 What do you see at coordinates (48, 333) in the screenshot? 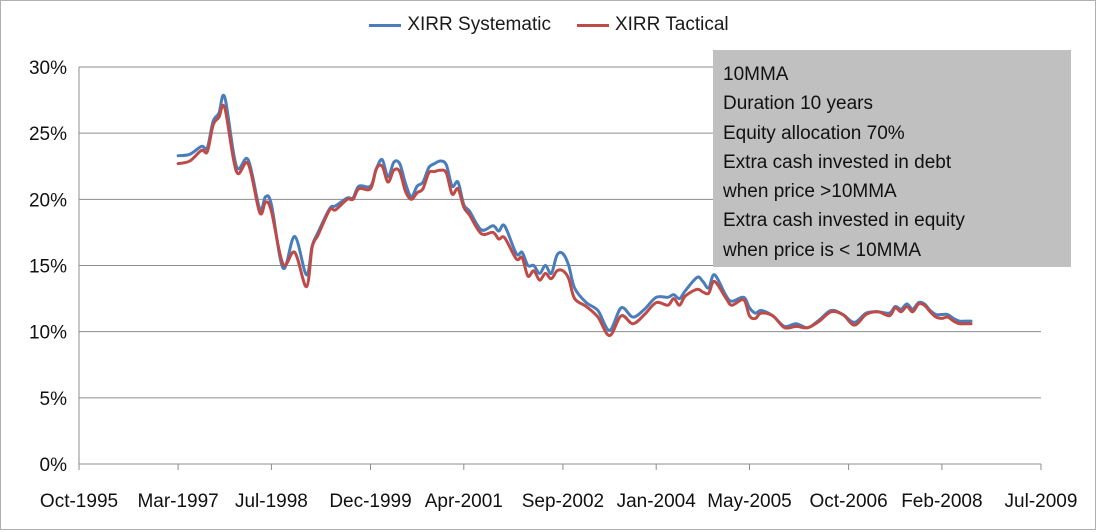
I see `y-tick-label: 10%` at bounding box center [48, 333].